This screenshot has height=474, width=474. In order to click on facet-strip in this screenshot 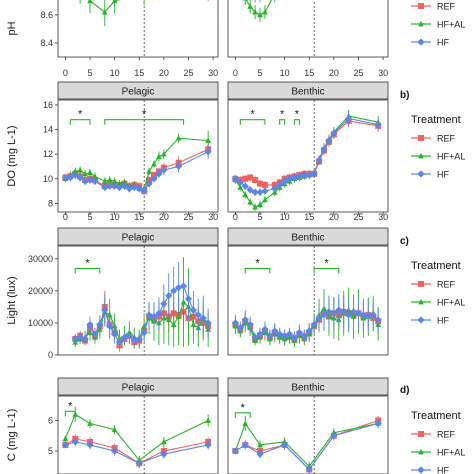, I will do `click(138, 236)`.